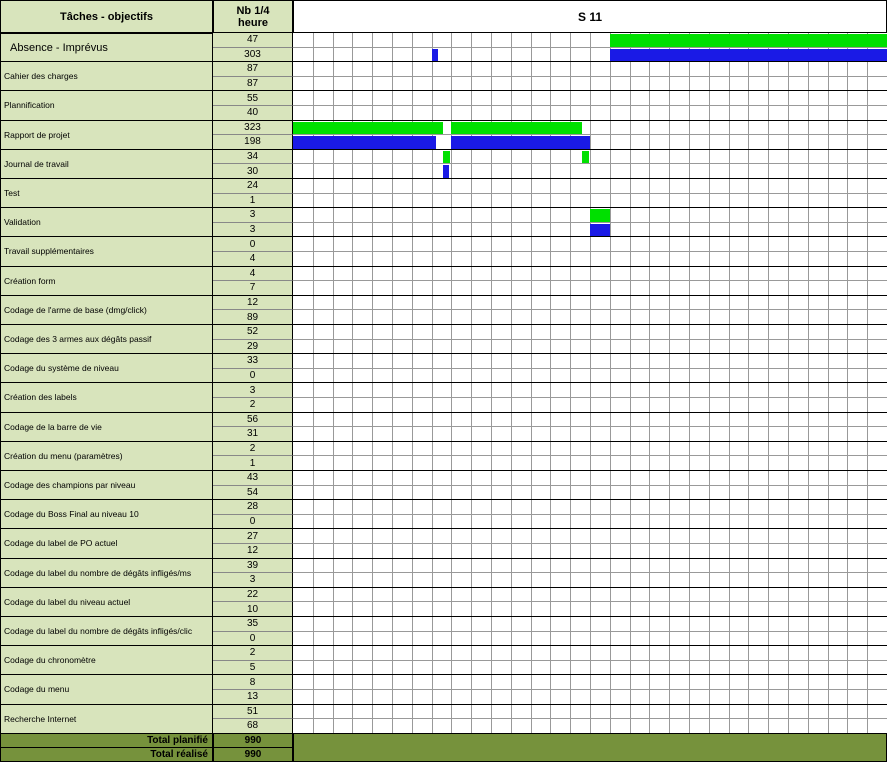 This screenshot has width=887, height=762. What do you see at coordinates (253, 317) in the screenshot?
I see `done-quarter-hours: 89` at bounding box center [253, 317].